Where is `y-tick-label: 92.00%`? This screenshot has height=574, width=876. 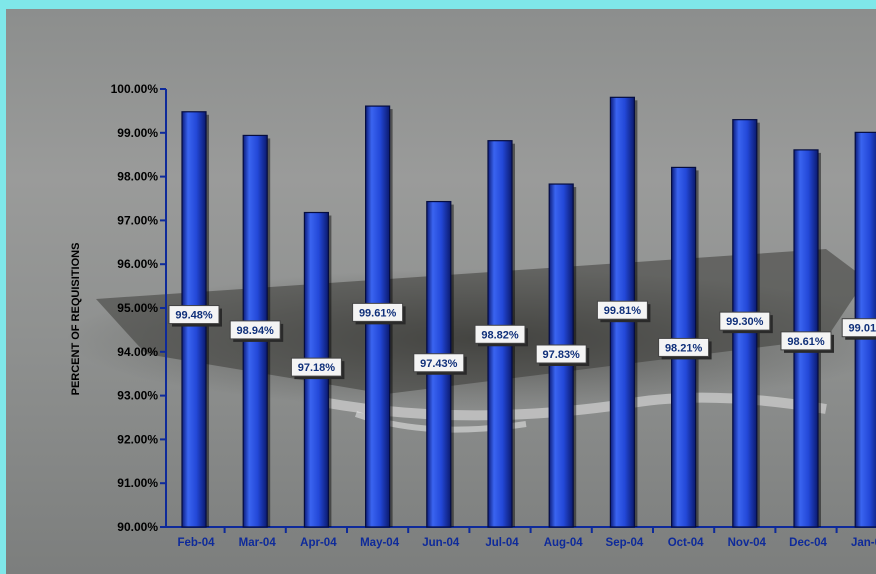 y-tick-label: 92.00% is located at coordinates (137, 439).